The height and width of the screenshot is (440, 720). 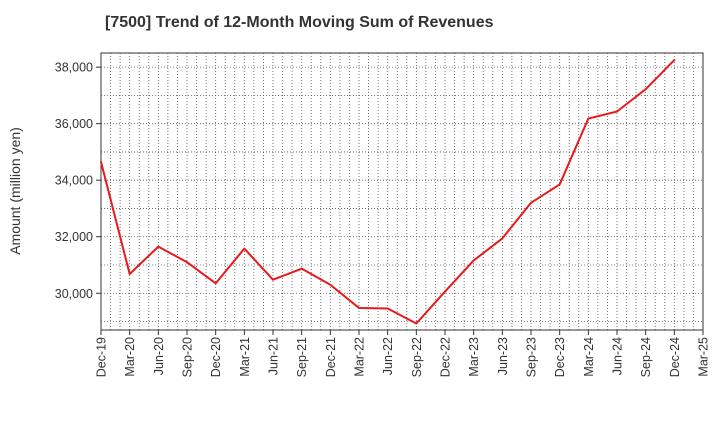 What do you see at coordinates (74, 68) in the screenshot?
I see `y-tick-label: 38,000` at bounding box center [74, 68].